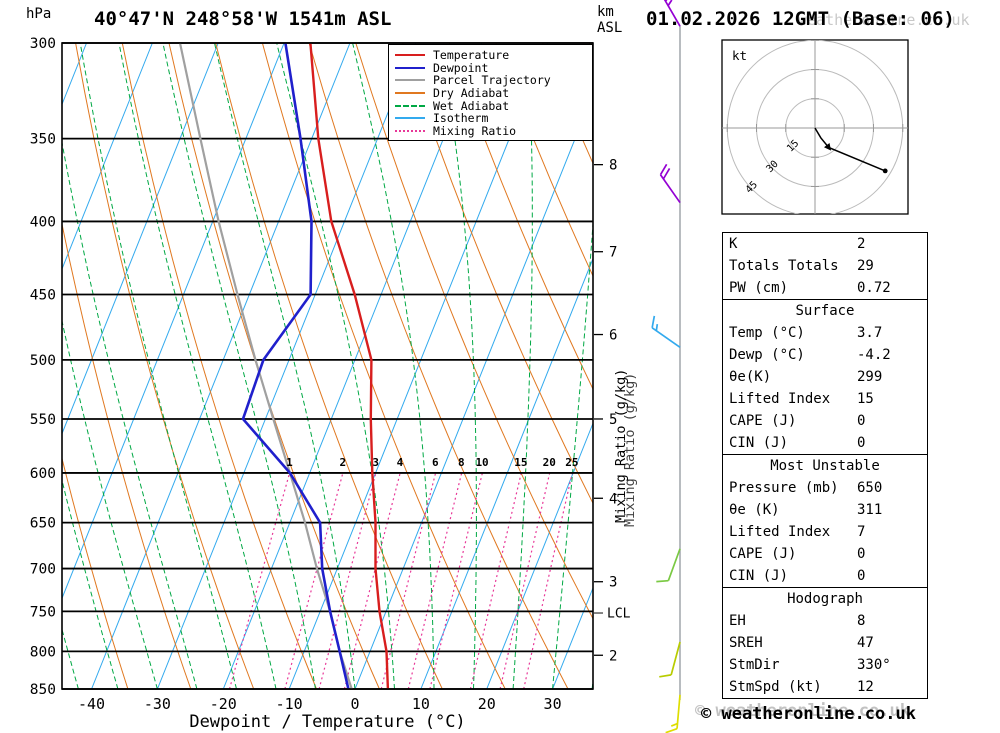 Image resolution: width=1000 pixels, height=733 pixels. Describe the element at coordinates (865, 399) in the screenshot. I see `index-value: 15` at that location.